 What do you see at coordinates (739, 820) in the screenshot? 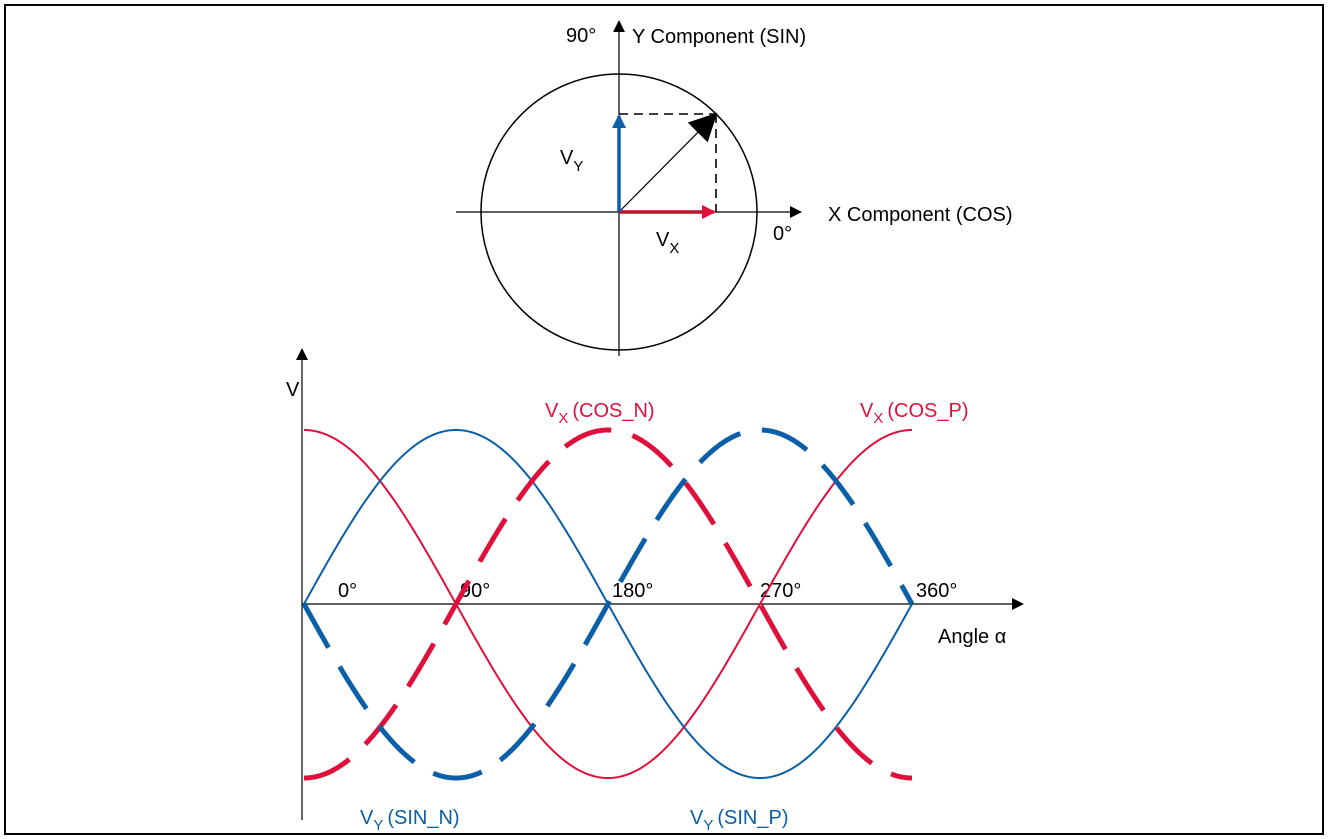
I see `sin-p-label: VY (SIN_P)` at bounding box center [739, 820].